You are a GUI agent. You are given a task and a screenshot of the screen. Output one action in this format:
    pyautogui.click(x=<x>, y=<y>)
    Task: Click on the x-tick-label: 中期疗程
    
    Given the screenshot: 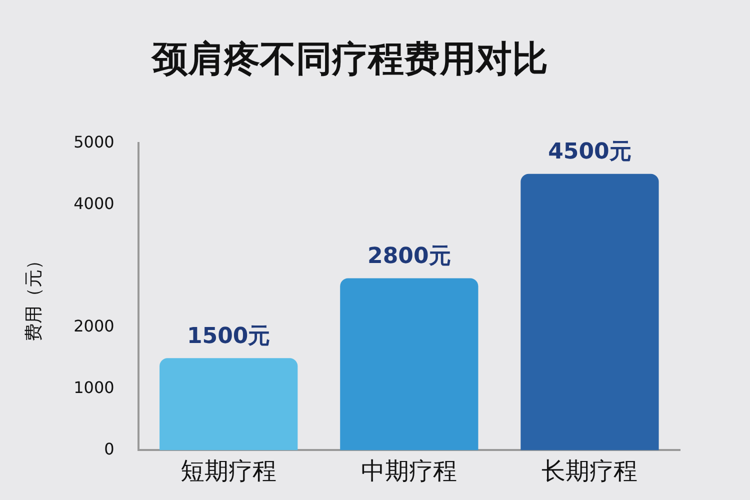 What is the action you would take?
    pyautogui.click(x=409, y=470)
    